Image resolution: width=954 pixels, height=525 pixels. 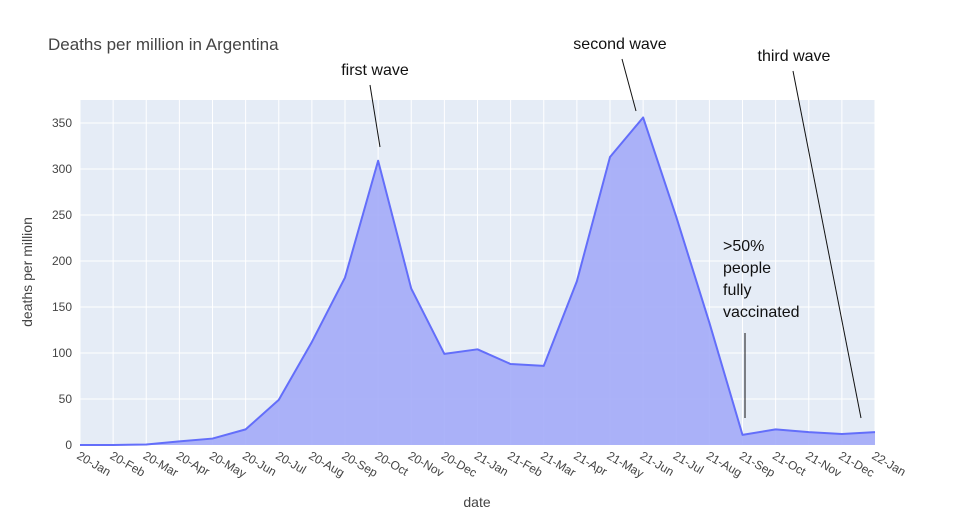 I want to click on x-tick-label: 22-Jan, so click(x=889, y=463).